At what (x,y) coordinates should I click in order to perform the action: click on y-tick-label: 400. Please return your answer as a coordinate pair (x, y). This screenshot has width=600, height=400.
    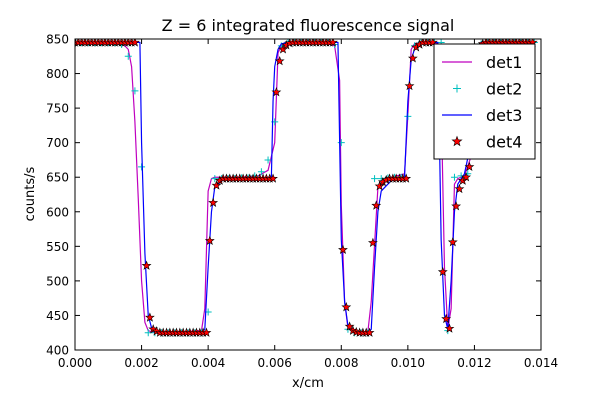
    Looking at the image, I should click on (57, 351).